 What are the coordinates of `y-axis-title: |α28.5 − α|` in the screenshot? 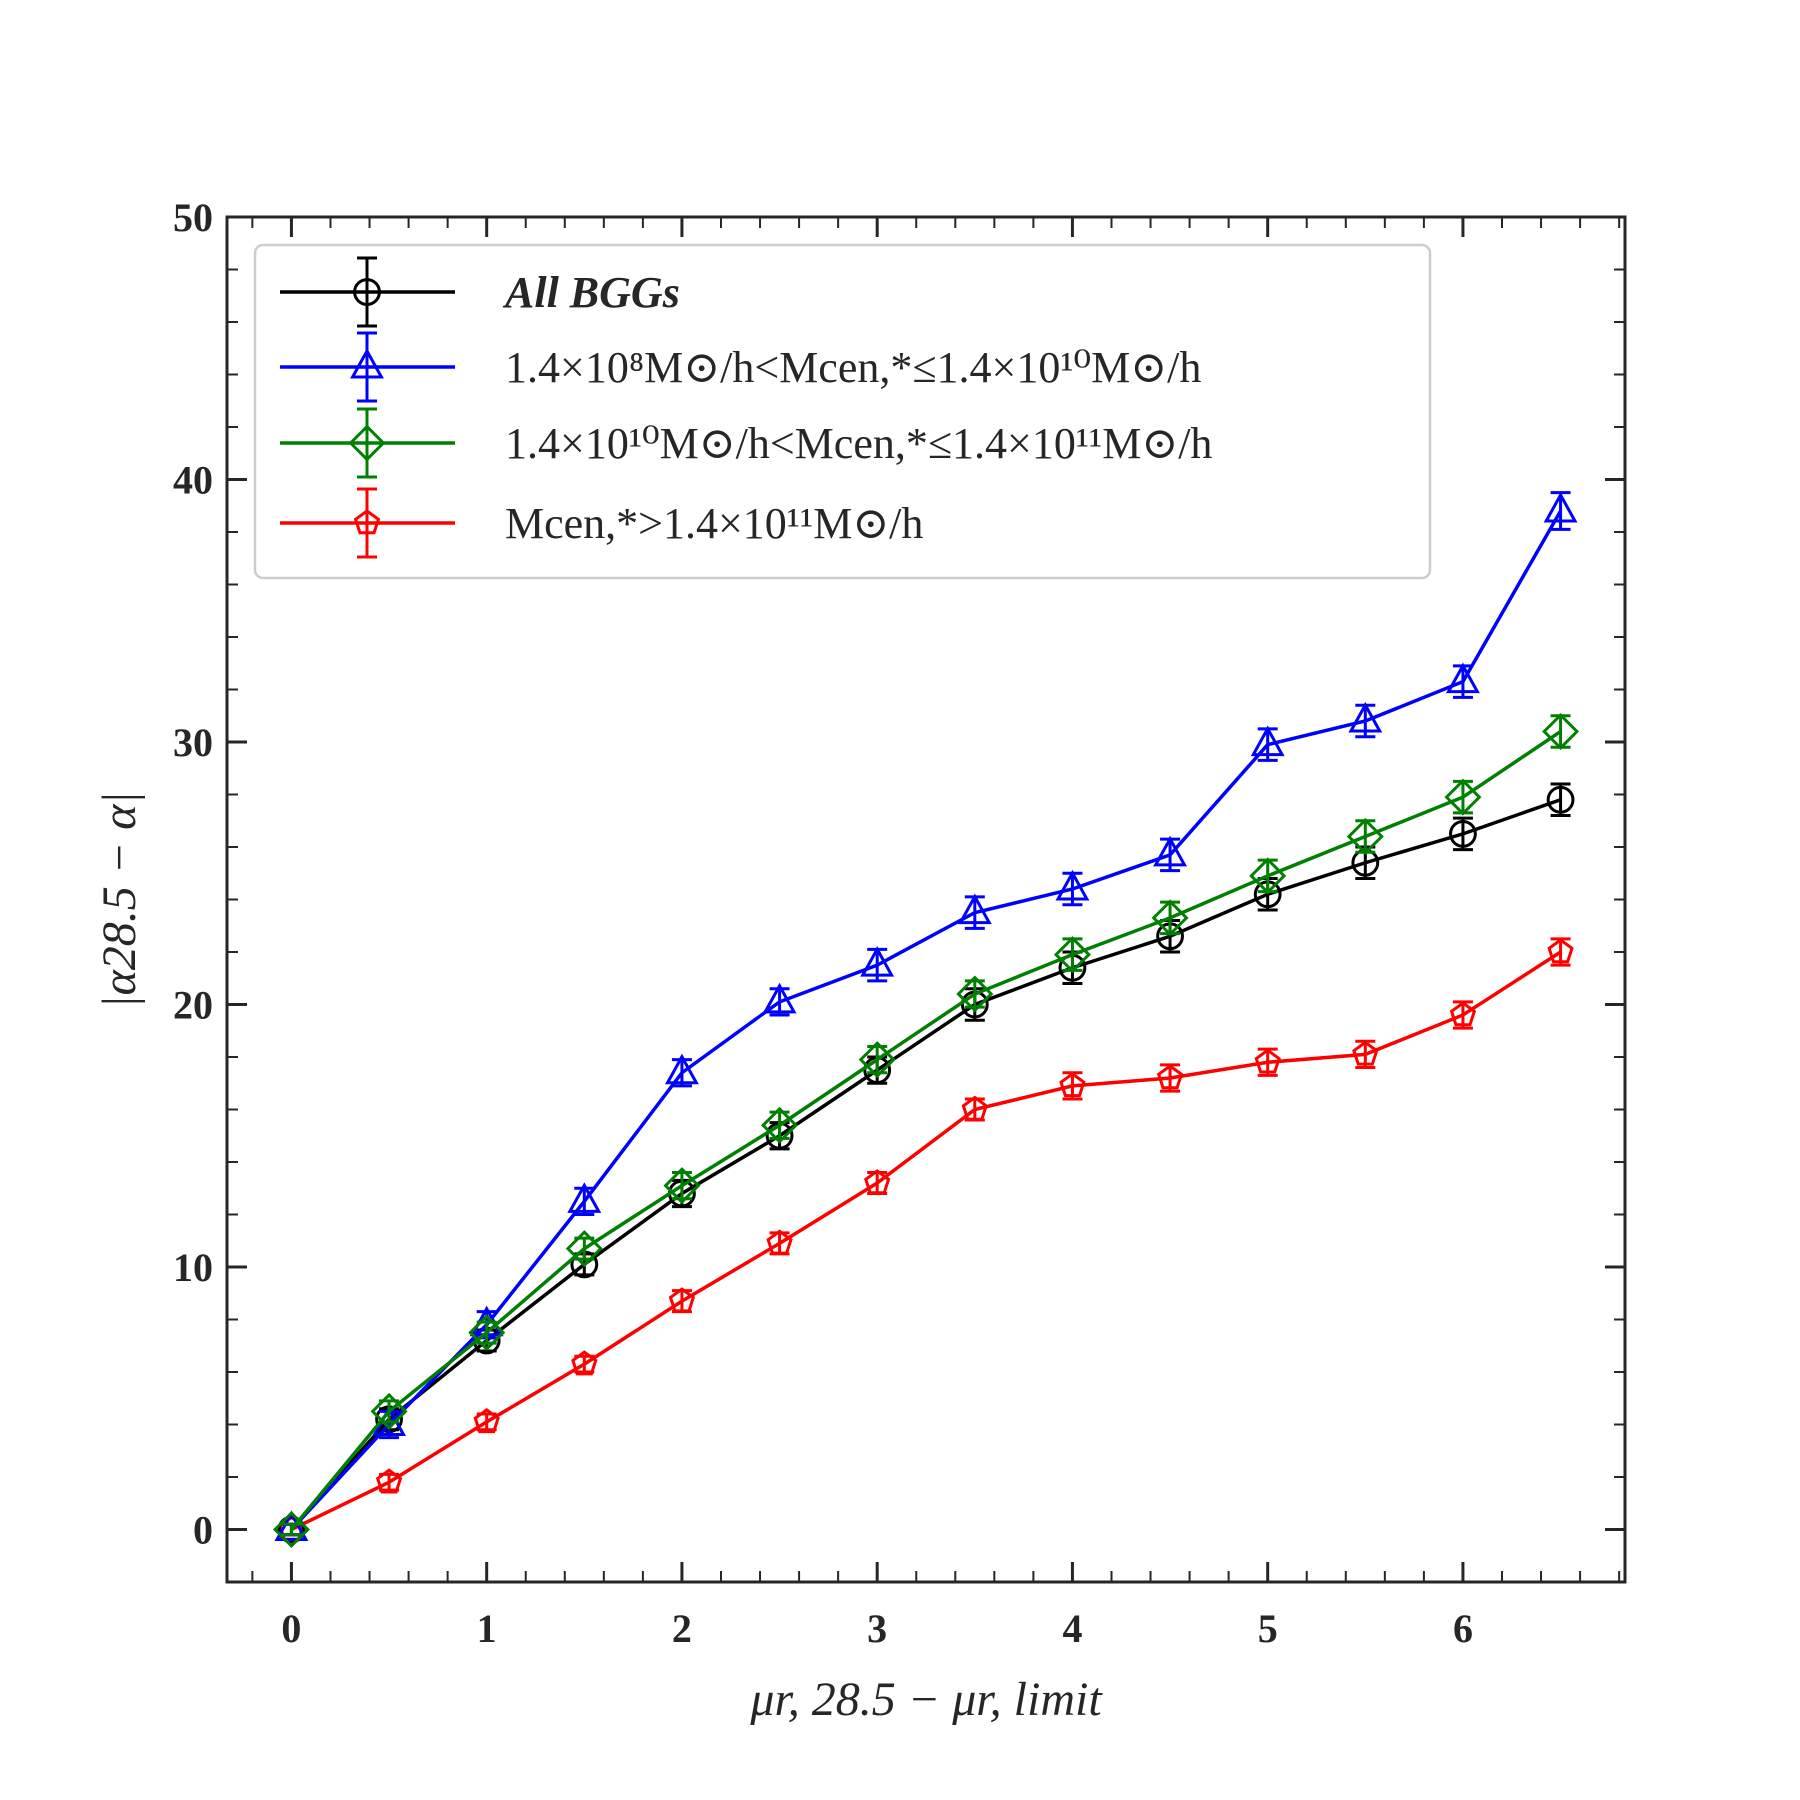 It's located at (119, 899).